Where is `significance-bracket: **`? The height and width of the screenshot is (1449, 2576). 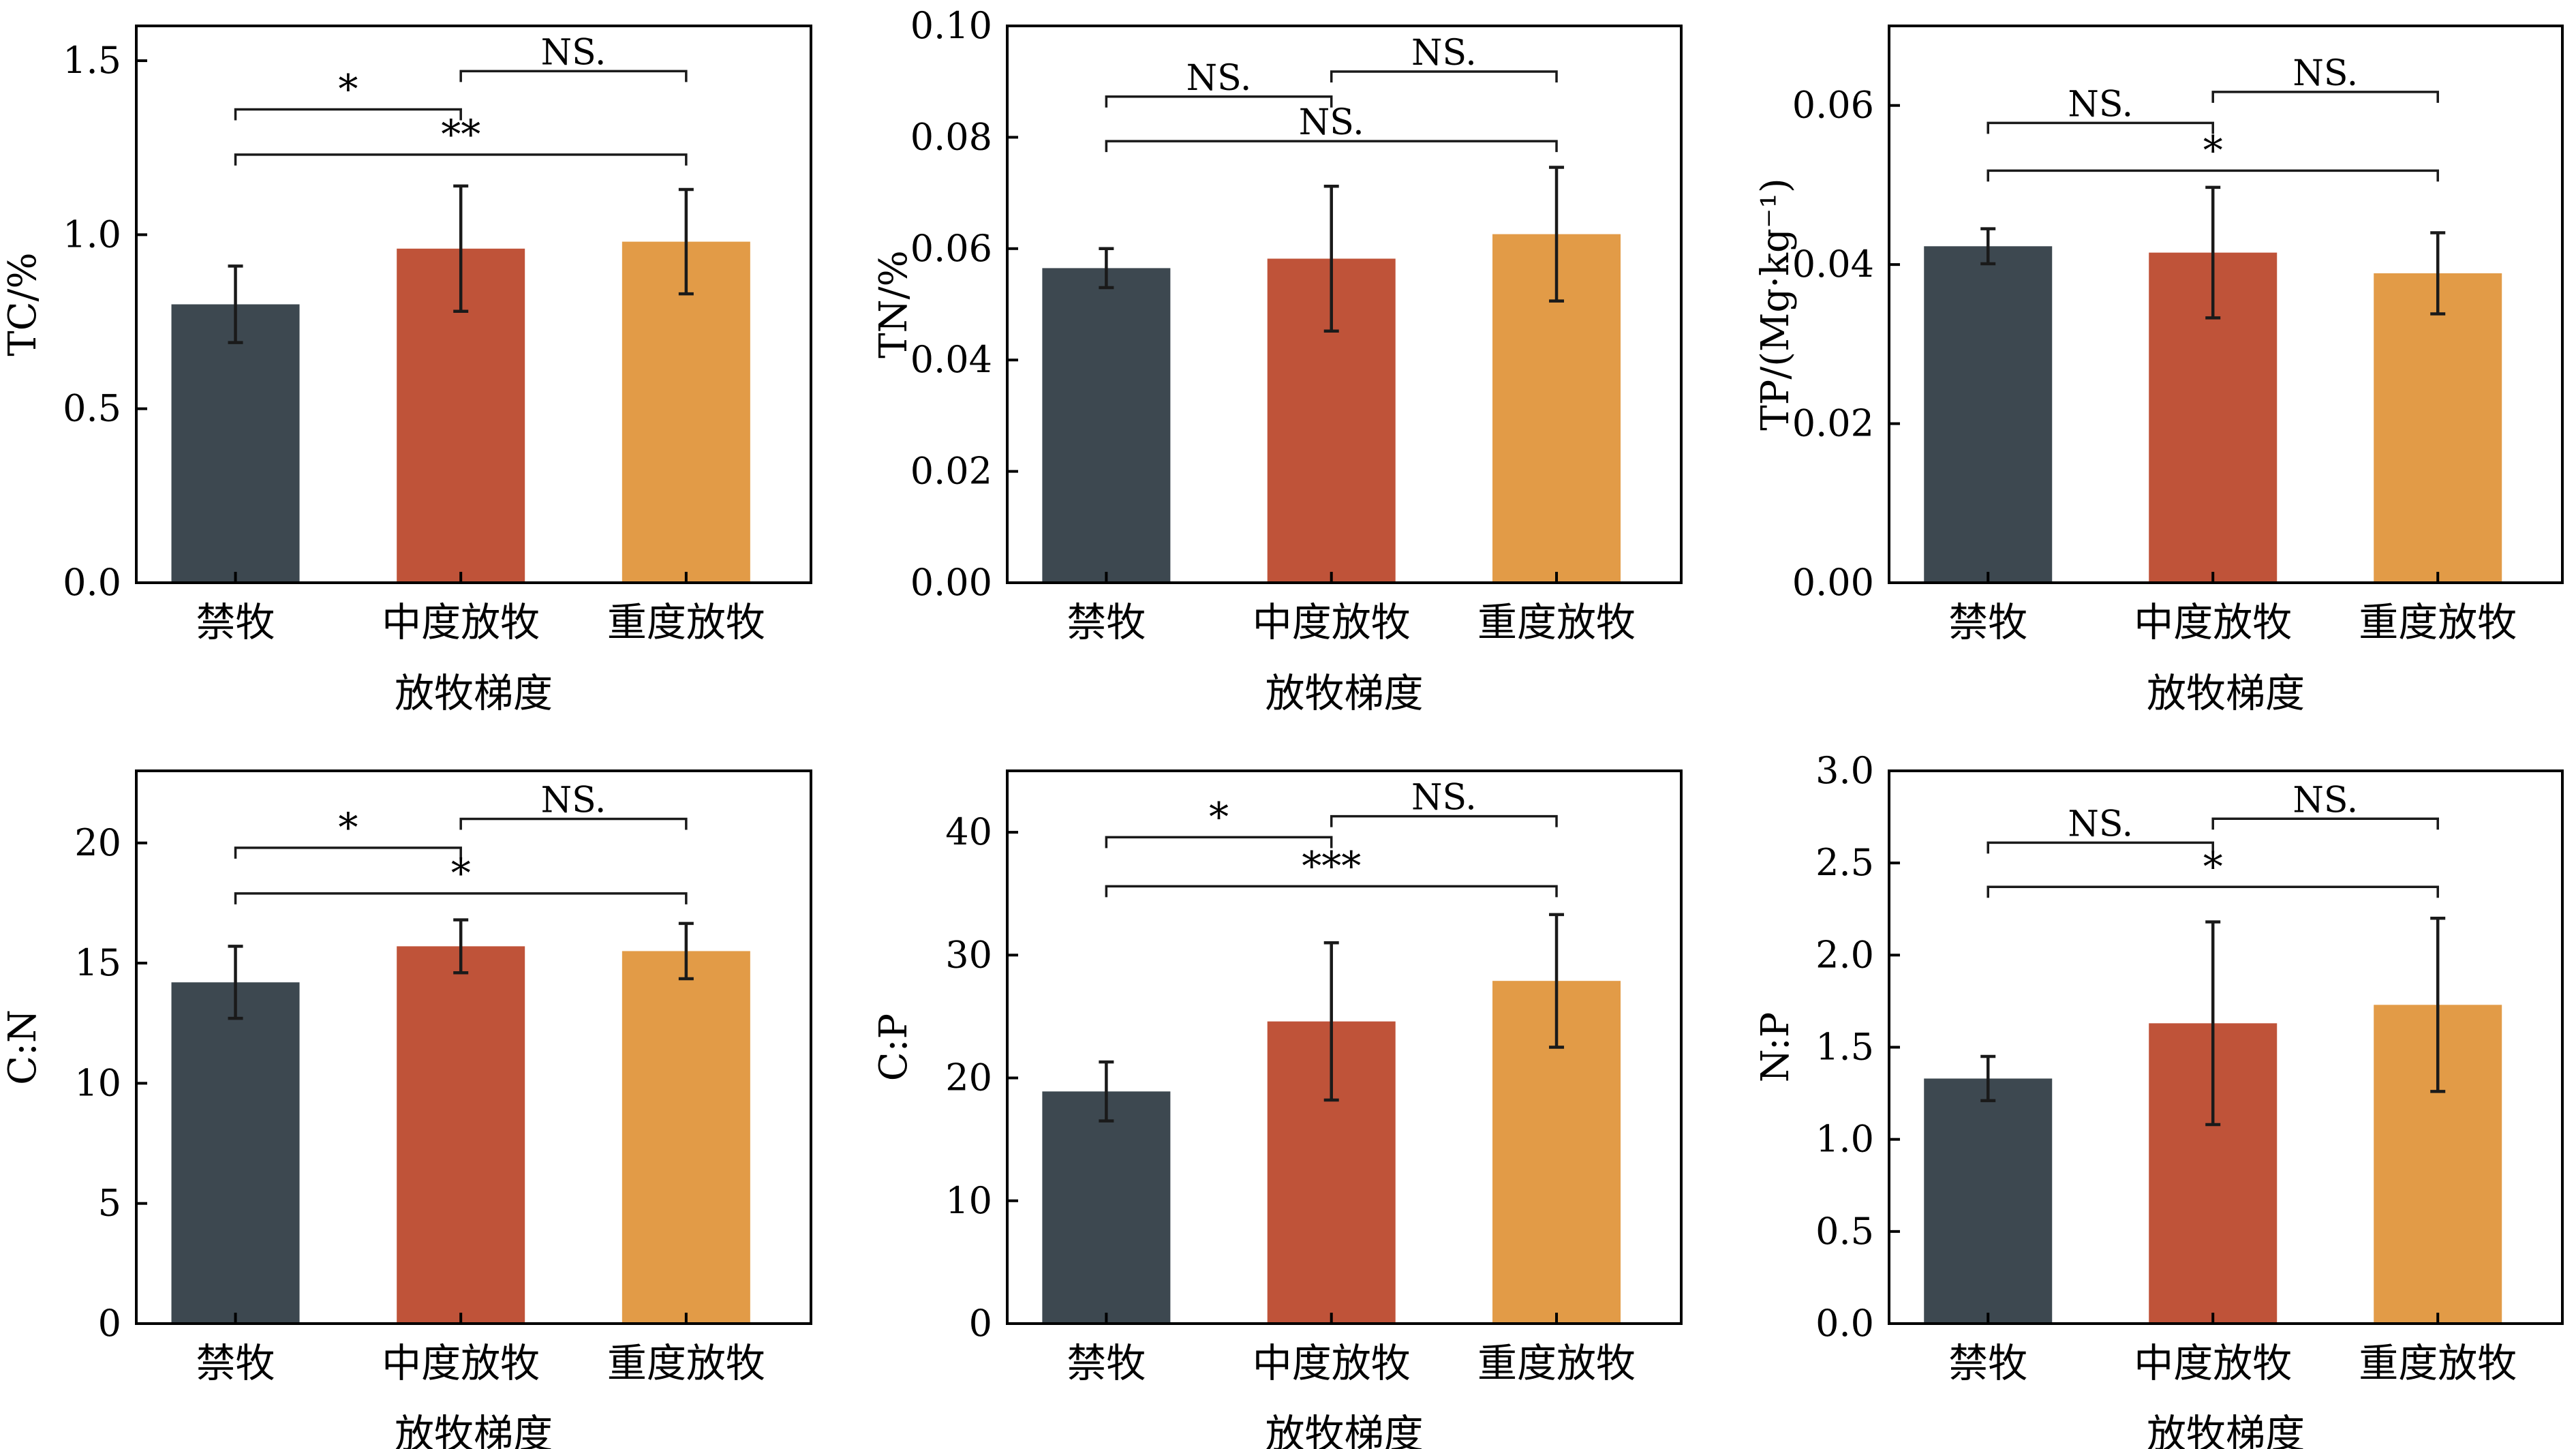 significance-bracket: ** is located at coordinates (461, 138).